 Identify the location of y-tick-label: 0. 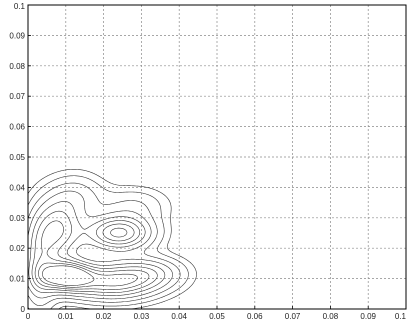
(23, 309).